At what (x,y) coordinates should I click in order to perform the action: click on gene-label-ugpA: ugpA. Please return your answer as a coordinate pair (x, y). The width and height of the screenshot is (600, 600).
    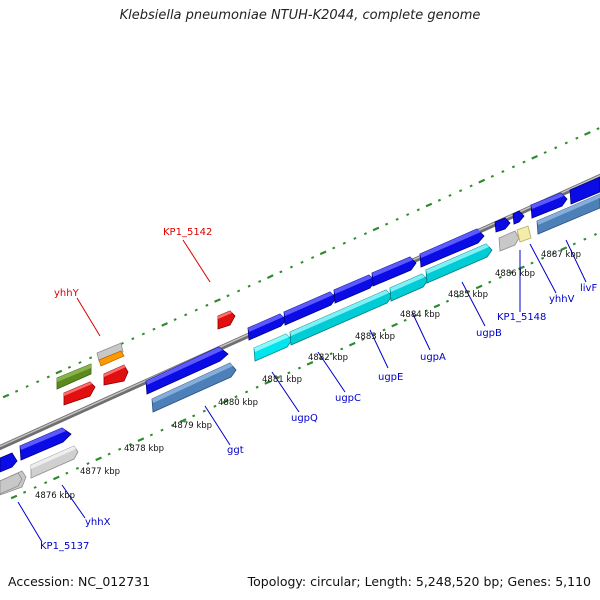
    Looking at the image, I should click on (433, 357).